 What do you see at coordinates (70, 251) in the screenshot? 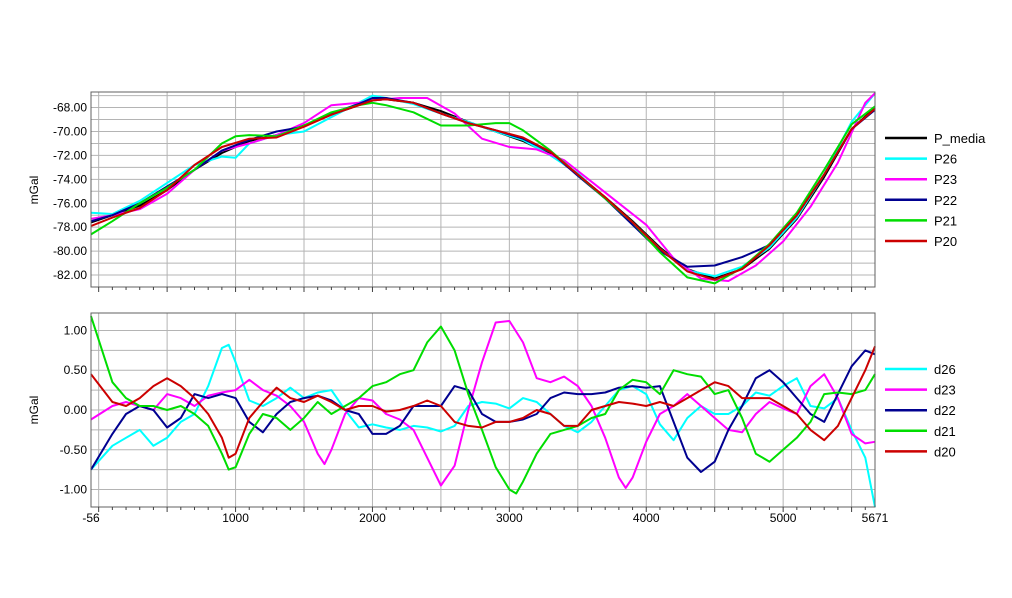
I see `upper-y-tick-label: -80.00` at bounding box center [70, 251].